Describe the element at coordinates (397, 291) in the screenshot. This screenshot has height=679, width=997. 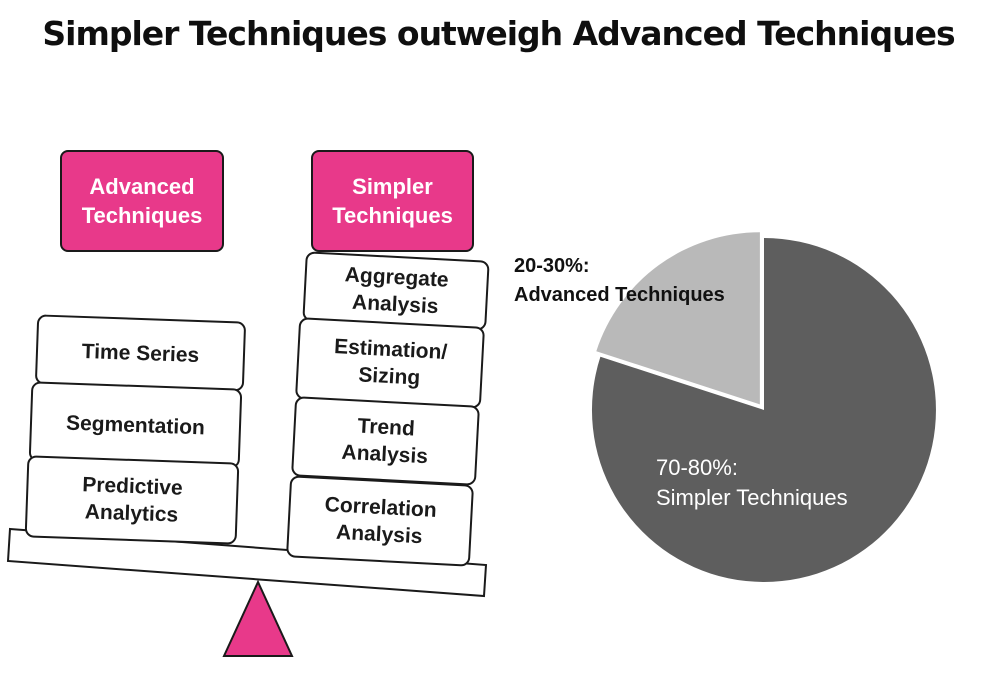
I see `simpler-item-label: Aggregate Analysis` at that location.